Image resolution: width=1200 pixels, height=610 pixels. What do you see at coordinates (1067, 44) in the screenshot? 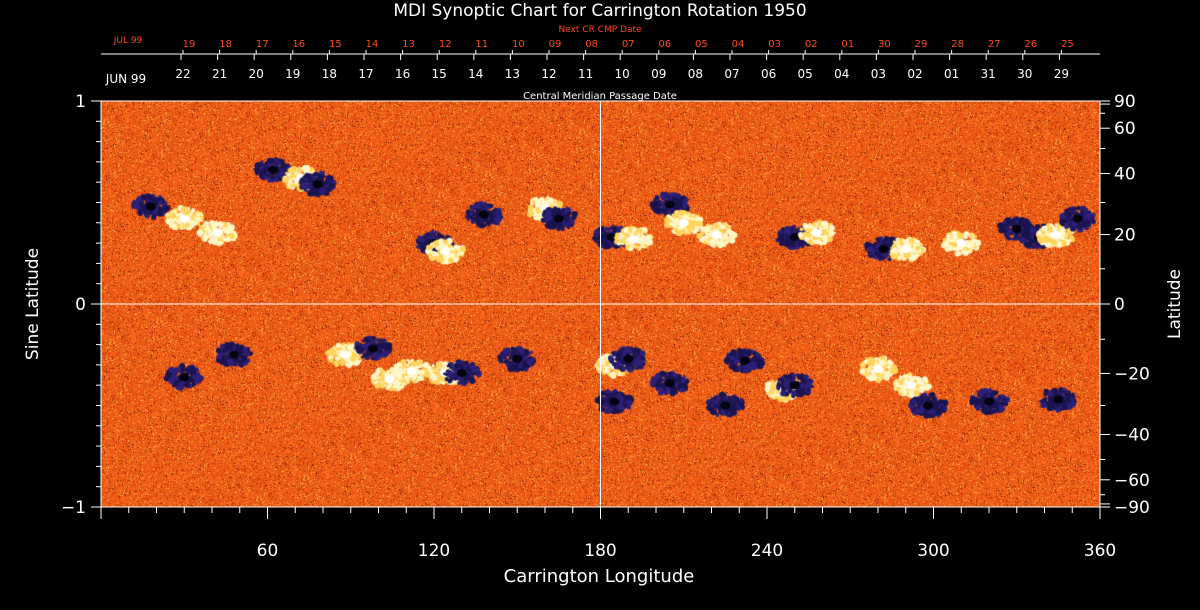
I see `next-date-label: 25` at bounding box center [1067, 44].